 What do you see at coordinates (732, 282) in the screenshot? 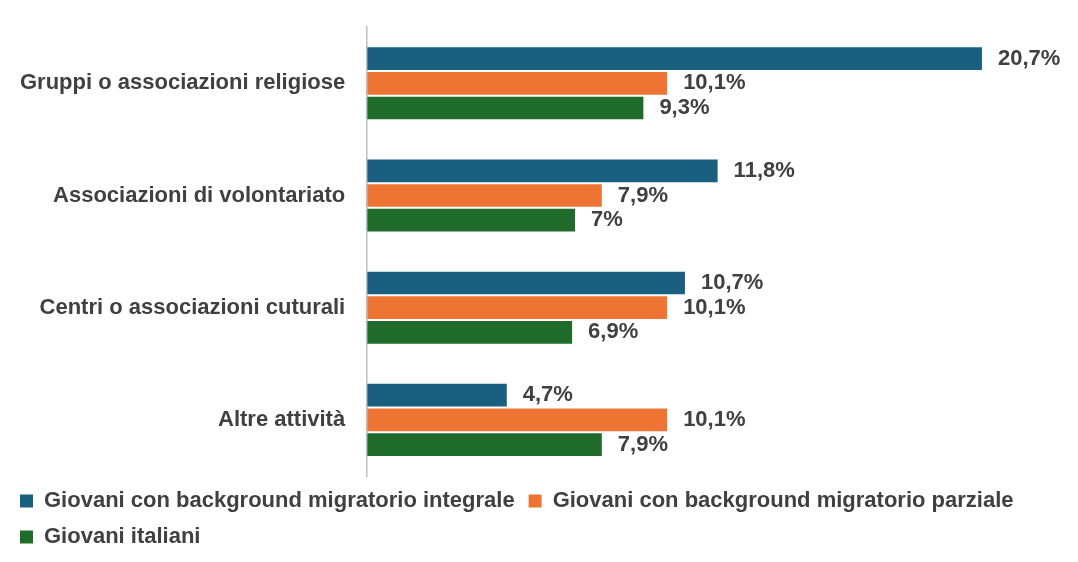
I see `data-label: 10,7%` at bounding box center [732, 282].